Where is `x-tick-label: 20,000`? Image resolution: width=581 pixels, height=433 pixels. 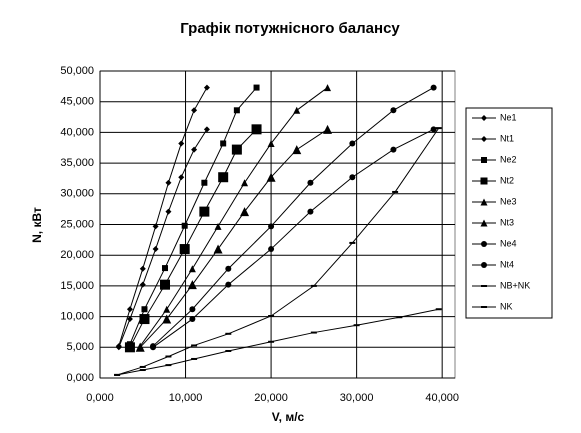
x-tick-label: 20,000 is located at coordinates (271, 398).